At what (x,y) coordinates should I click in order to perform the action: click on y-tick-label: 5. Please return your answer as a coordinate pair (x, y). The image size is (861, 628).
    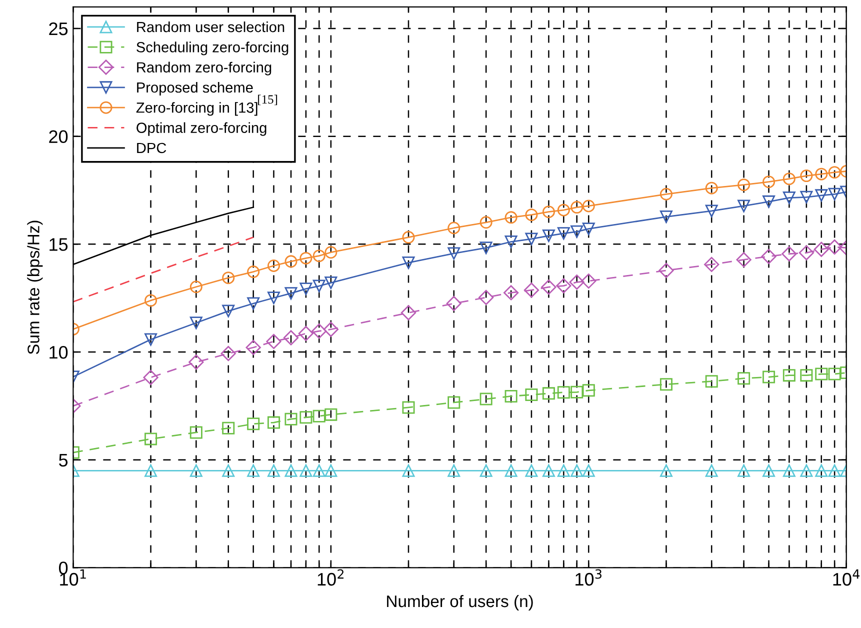
    Looking at the image, I should click on (63, 460).